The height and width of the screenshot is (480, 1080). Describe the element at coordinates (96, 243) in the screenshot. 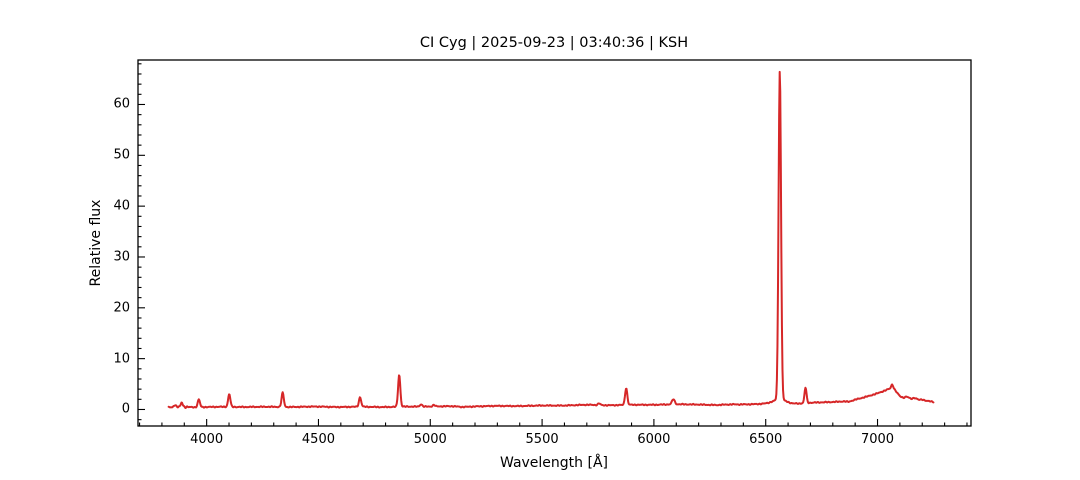

I see `y-axis-label: Relative flux` at that location.